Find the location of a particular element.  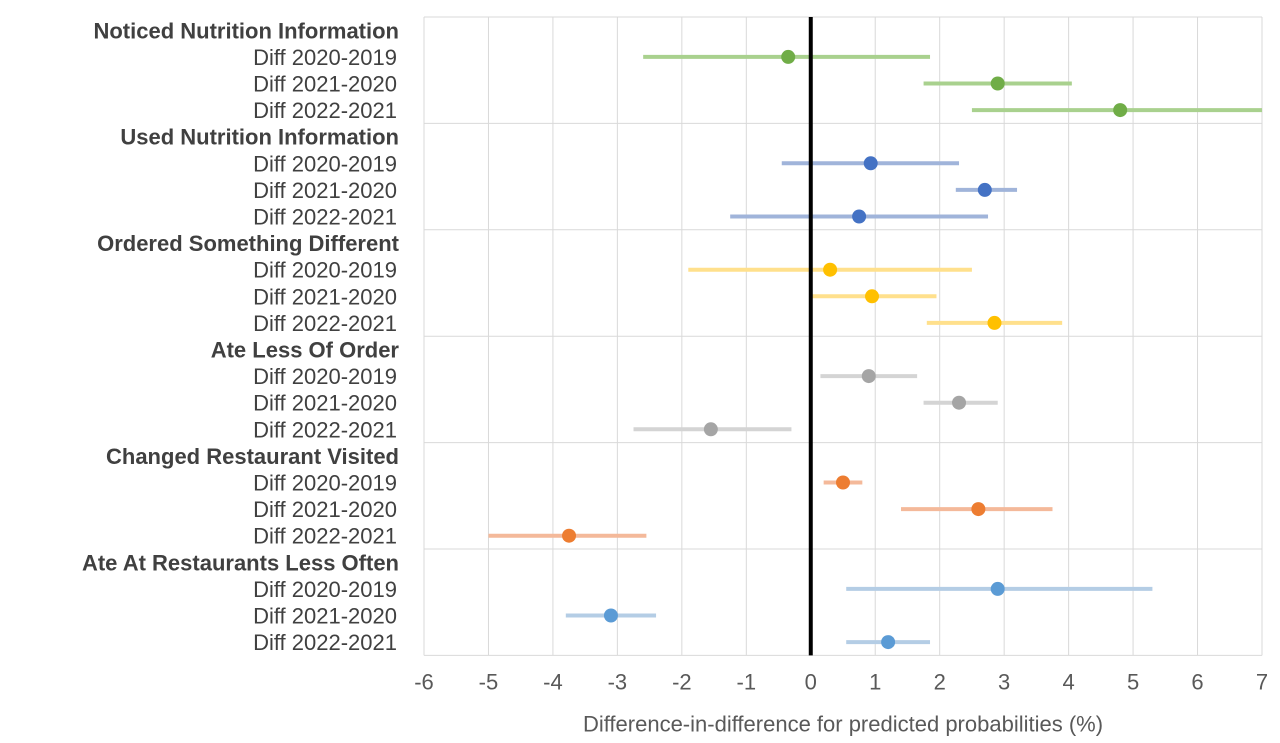

x-tick-label: -1 is located at coordinates (747, 681).